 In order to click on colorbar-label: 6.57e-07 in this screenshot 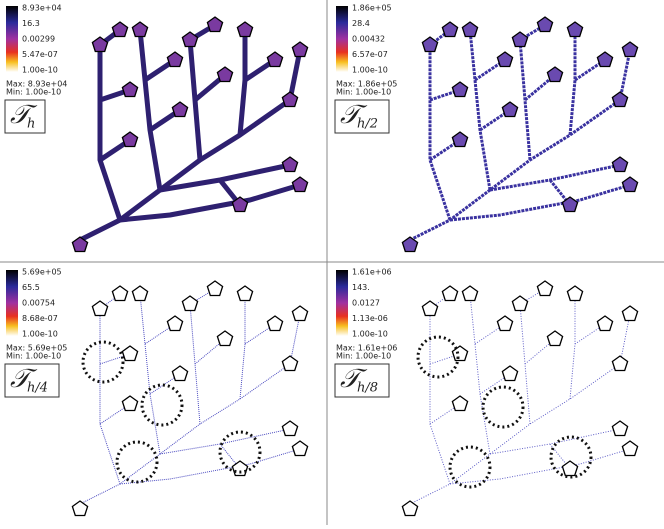, I will do `click(370, 54)`.